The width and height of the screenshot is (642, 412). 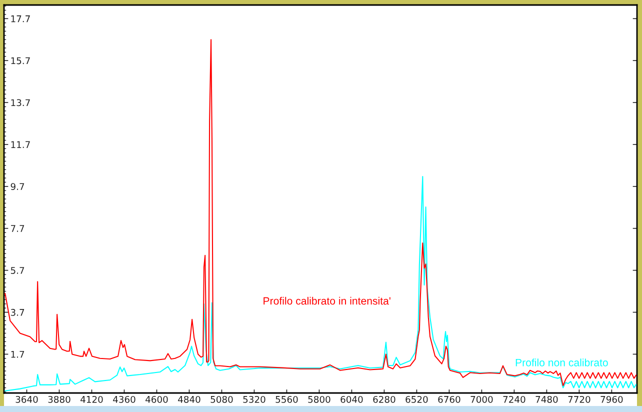 What do you see at coordinates (384, 399) in the screenshot?
I see `x-tick-label: 6280` at bounding box center [384, 399].